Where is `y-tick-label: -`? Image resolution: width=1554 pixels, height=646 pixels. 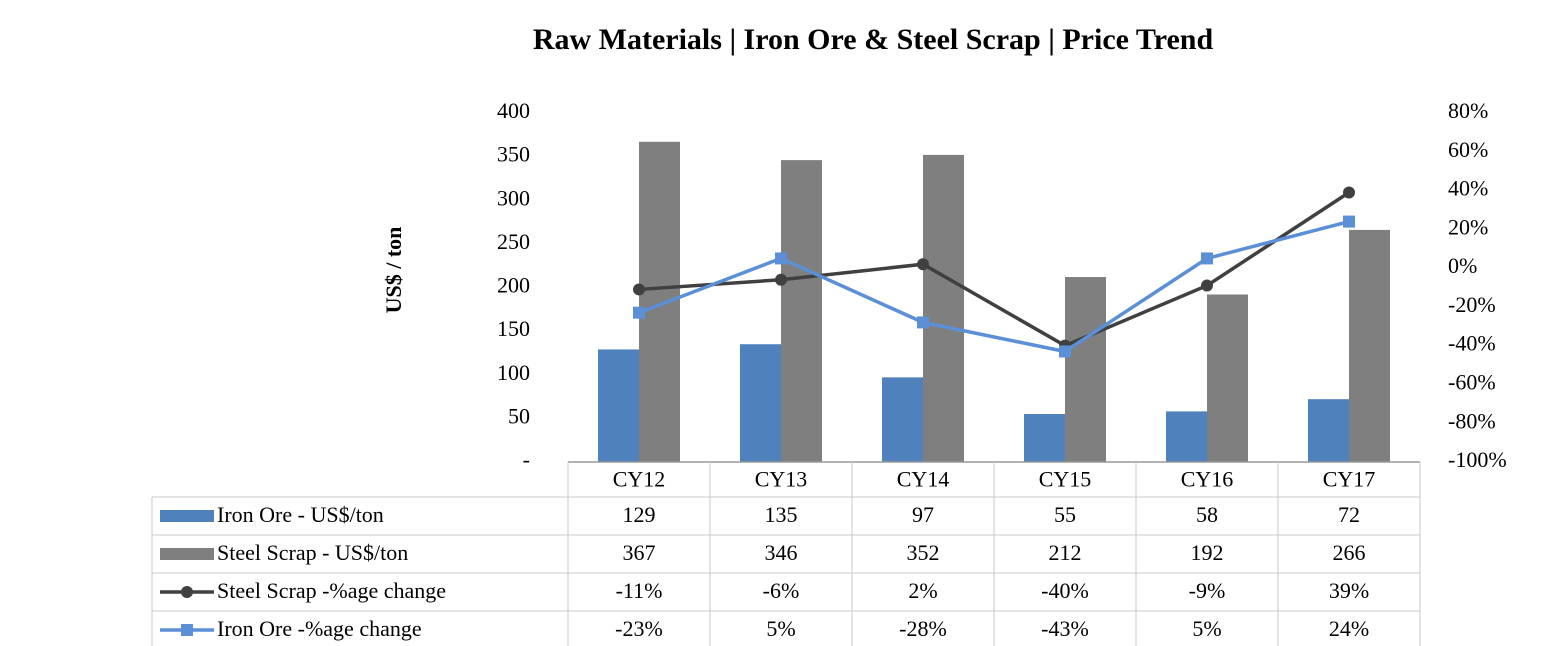
y-tick-label: - is located at coordinates (526, 459).